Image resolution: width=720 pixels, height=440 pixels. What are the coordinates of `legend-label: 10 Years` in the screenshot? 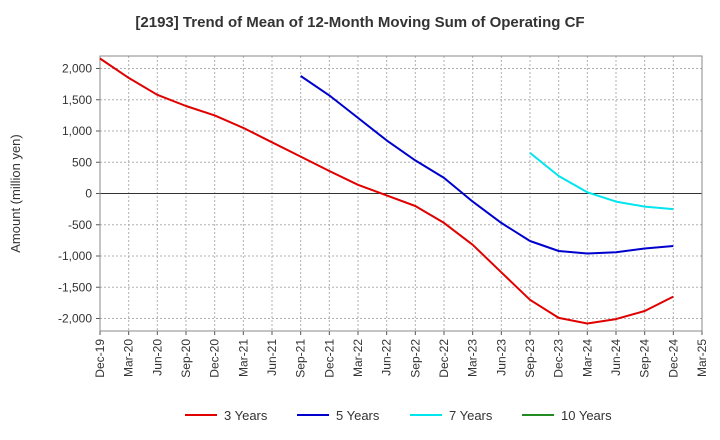 It's located at (586, 415).